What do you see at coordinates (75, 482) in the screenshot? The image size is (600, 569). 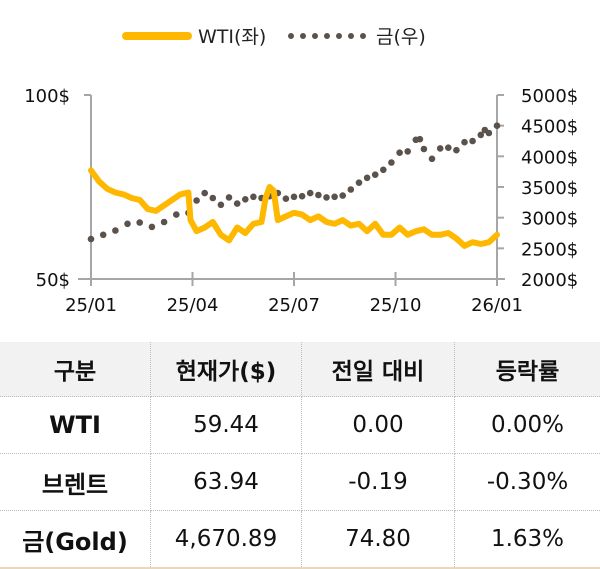 I see `row-name: 브렌트` at bounding box center [75, 482].